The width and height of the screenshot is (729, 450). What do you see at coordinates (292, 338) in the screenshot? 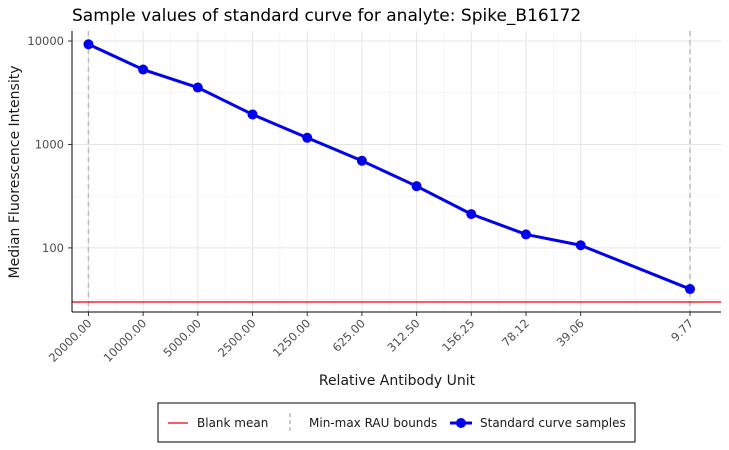
I see `x-tick-label: 1250.00` at bounding box center [292, 338].